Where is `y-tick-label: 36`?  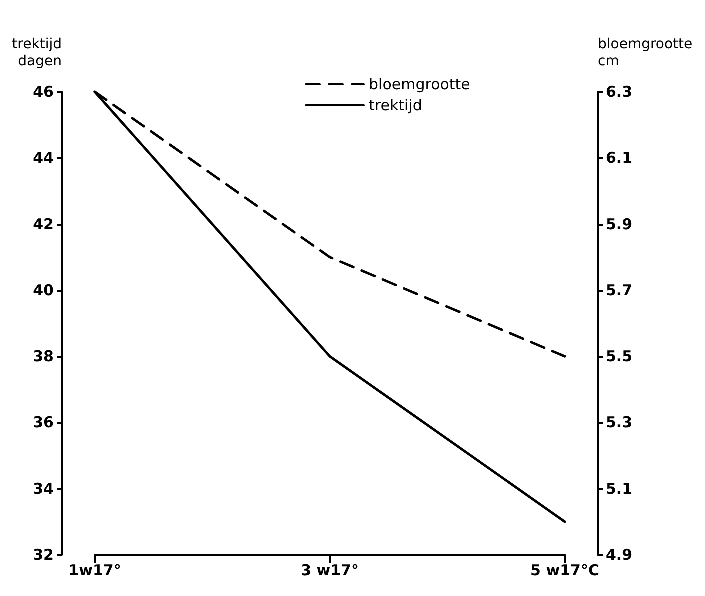
y-tick-label: 36 is located at coordinates (43, 423).